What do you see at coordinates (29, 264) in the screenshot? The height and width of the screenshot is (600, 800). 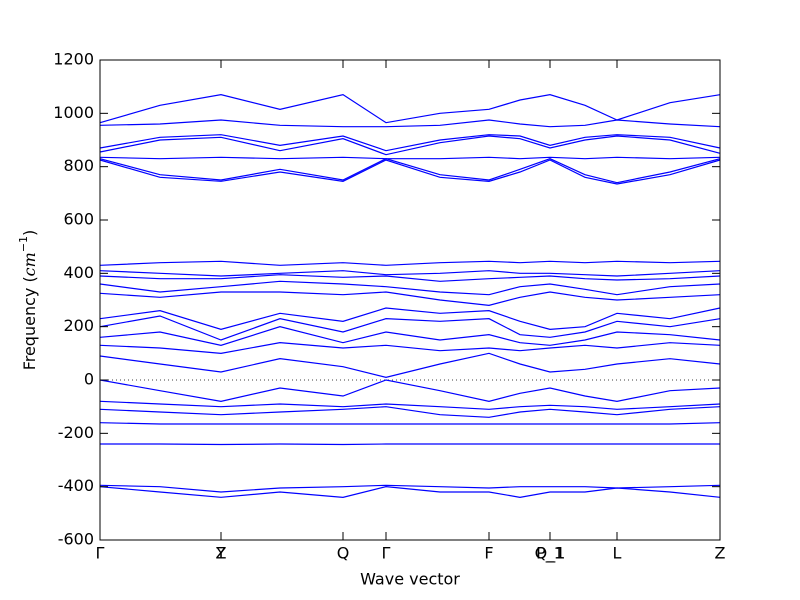 I see `y-label-unit: cm` at bounding box center [29, 264].